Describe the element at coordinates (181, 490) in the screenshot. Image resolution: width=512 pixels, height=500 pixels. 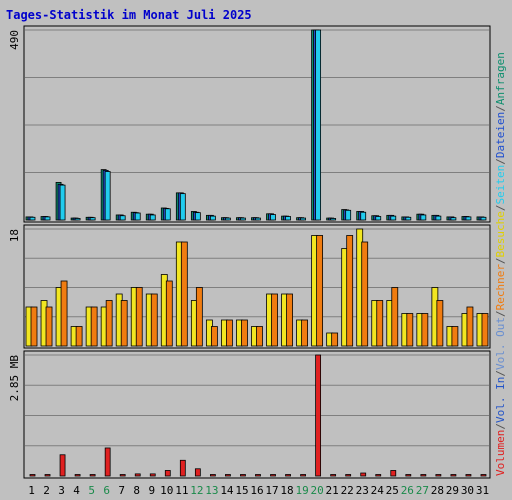
I see `x-tick-label: 11` at that location.